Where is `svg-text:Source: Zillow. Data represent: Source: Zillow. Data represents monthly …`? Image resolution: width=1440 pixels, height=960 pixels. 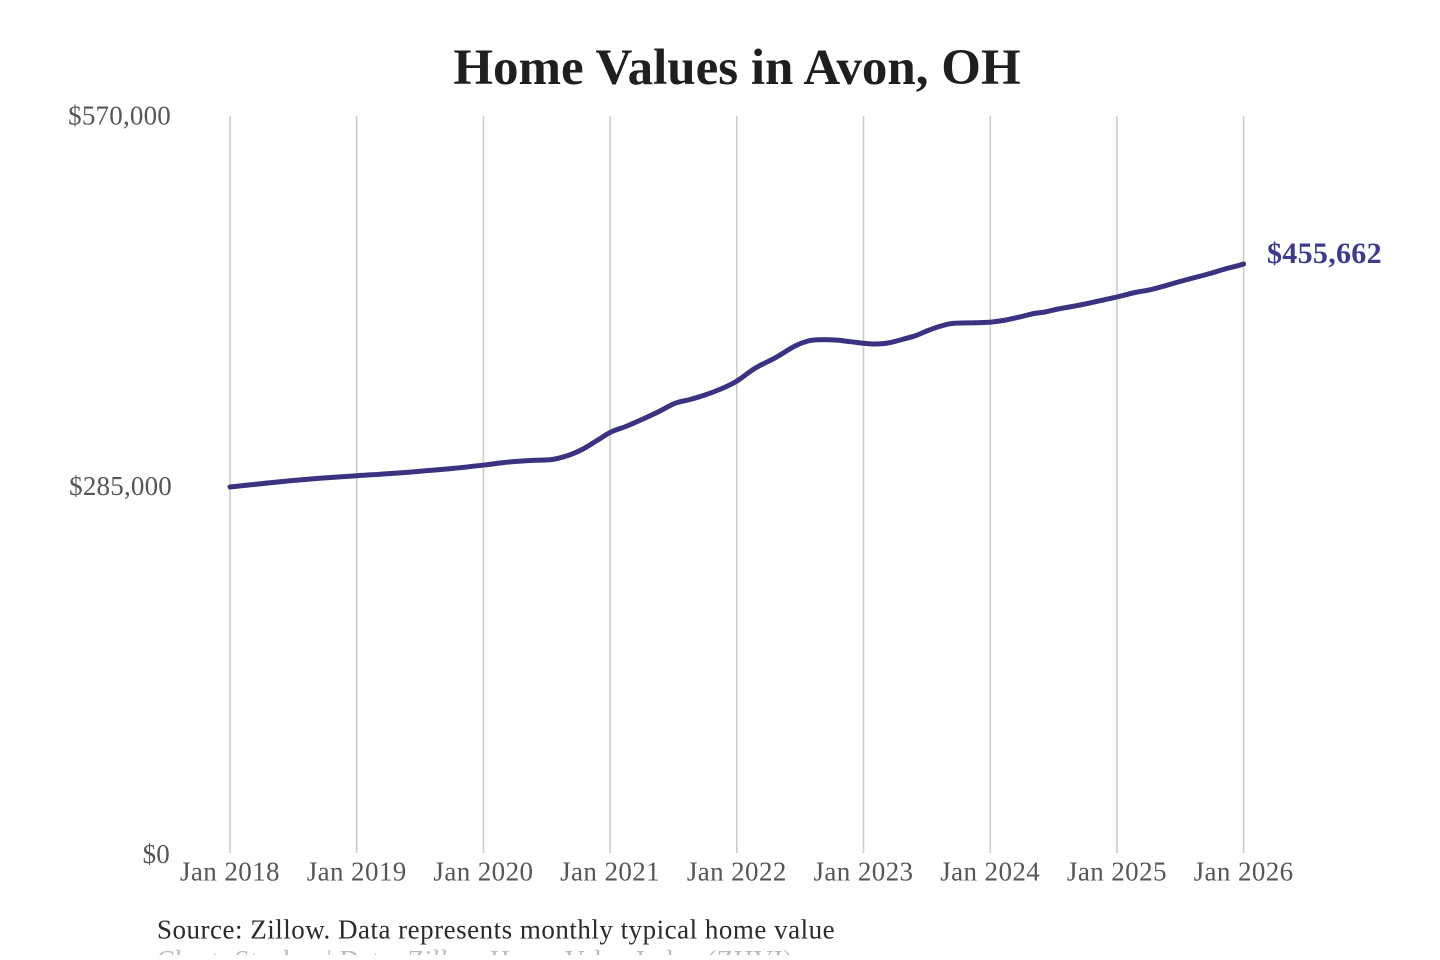 svg-text:Source: Zillow. Data represent: Source: Zillow. Data represents monthly … is located at coordinates (496, 930).